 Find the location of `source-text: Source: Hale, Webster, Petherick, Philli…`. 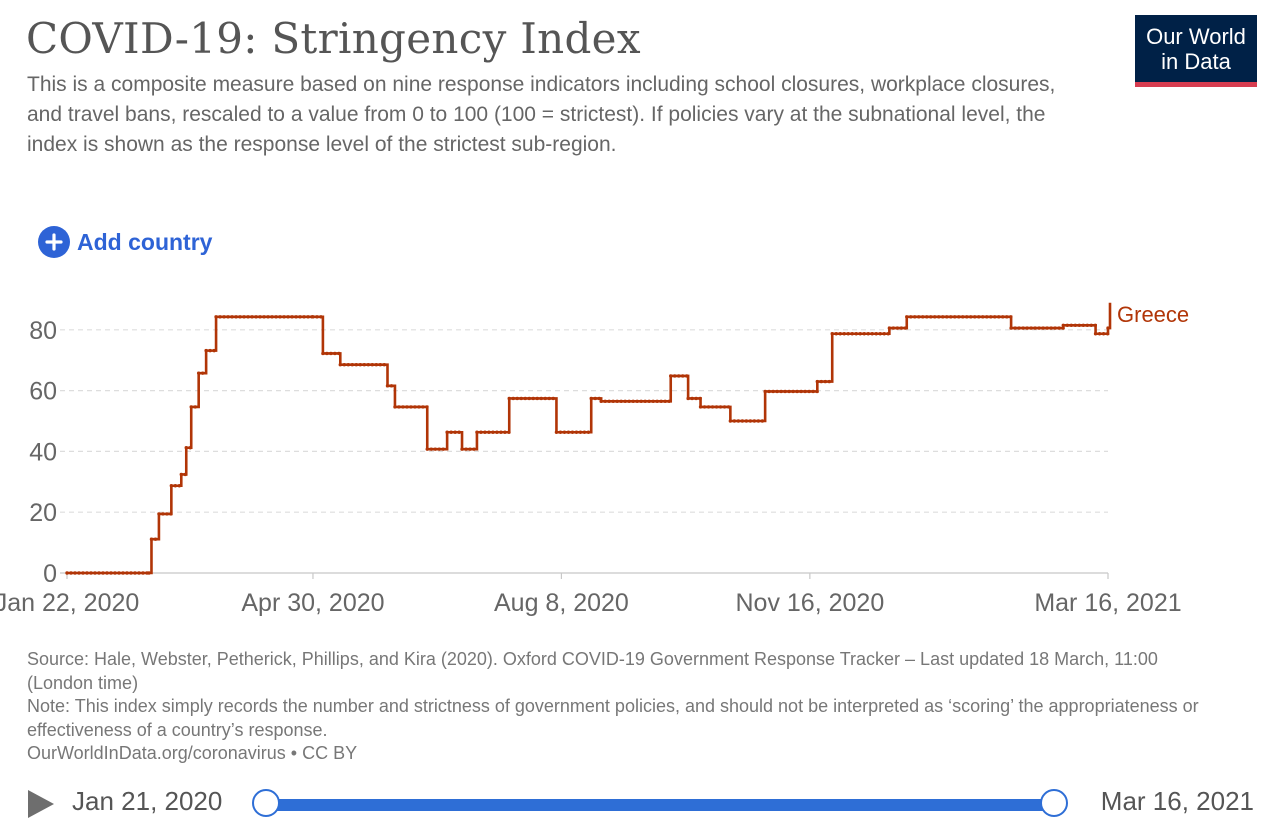

source-text: Source: Hale, Webster, Petherick, Philli… is located at coordinates (592, 671).